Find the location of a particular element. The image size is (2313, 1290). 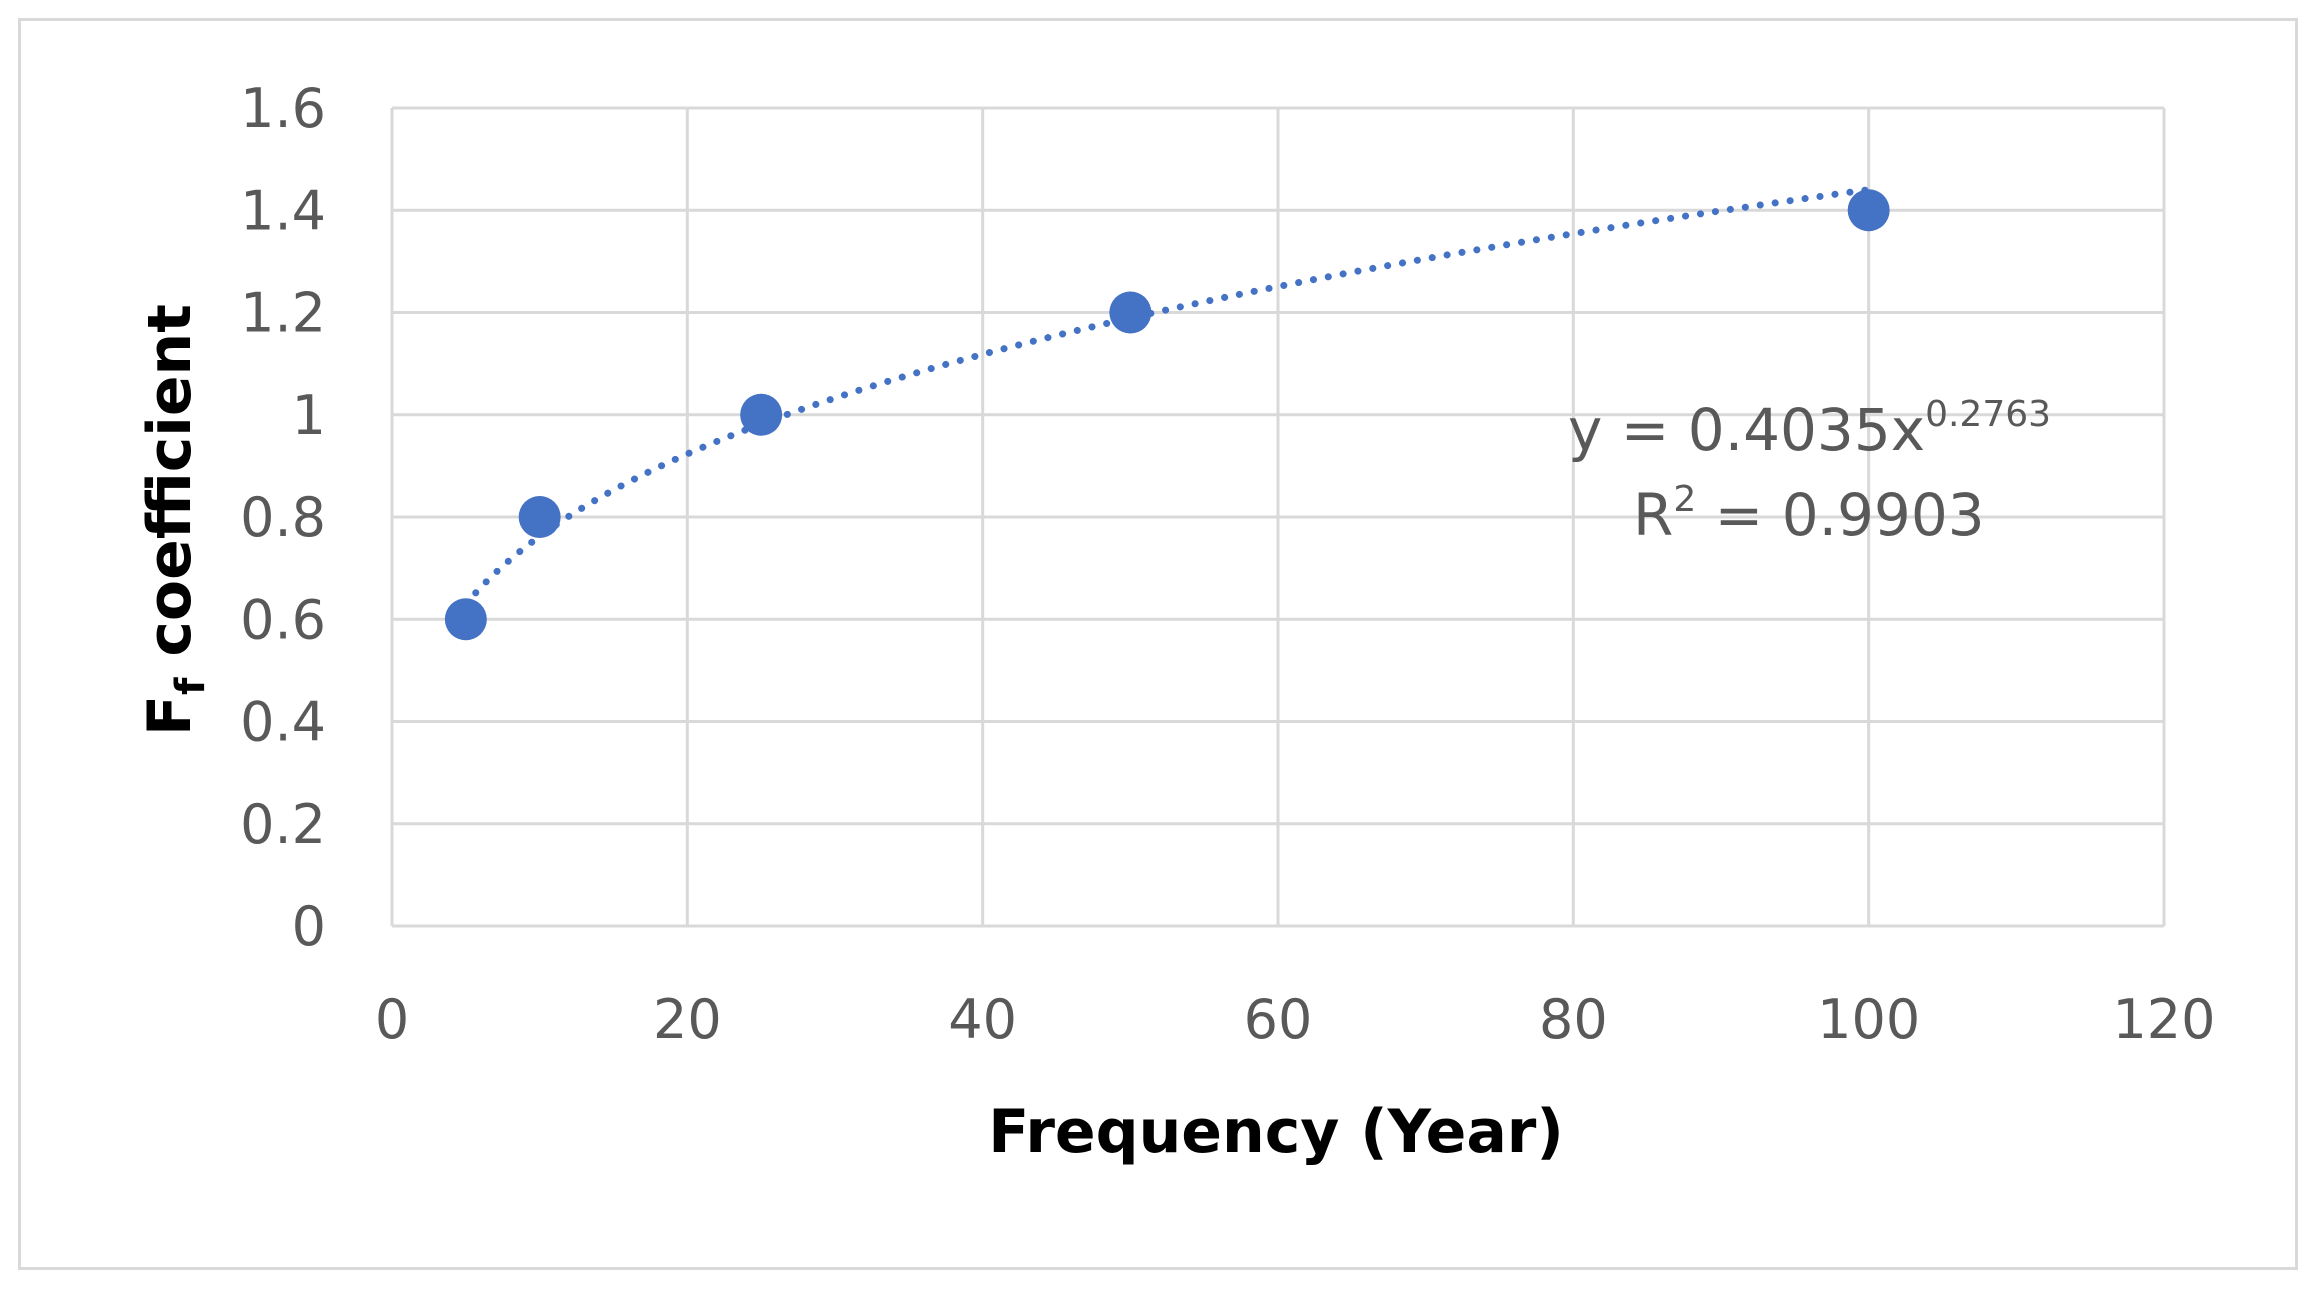

y-tick-labels: 0 0.2 0.4 0.6 0.8 1 1.2 1.4 1.6 is located at coordinates (283, 517).